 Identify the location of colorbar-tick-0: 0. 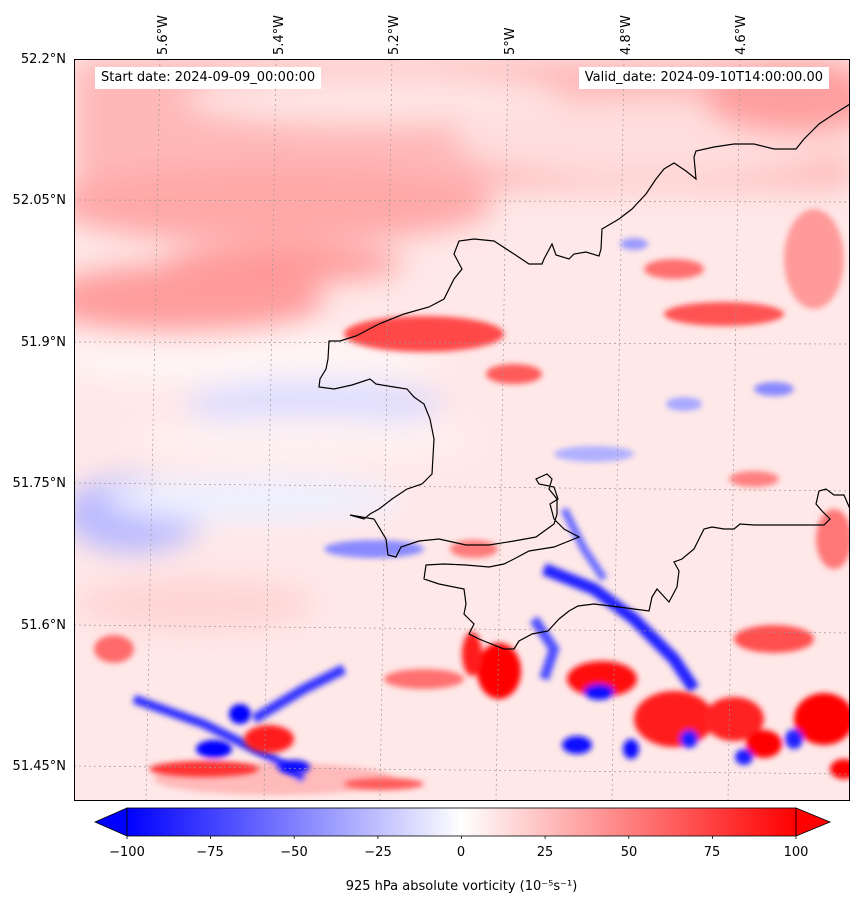
(461, 852).